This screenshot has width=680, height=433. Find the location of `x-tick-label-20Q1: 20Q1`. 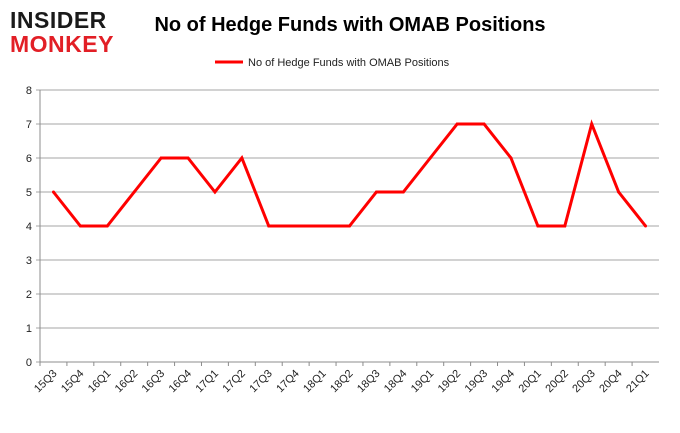

x-tick-label-20Q1: 20Q1 is located at coordinates (530, 382).